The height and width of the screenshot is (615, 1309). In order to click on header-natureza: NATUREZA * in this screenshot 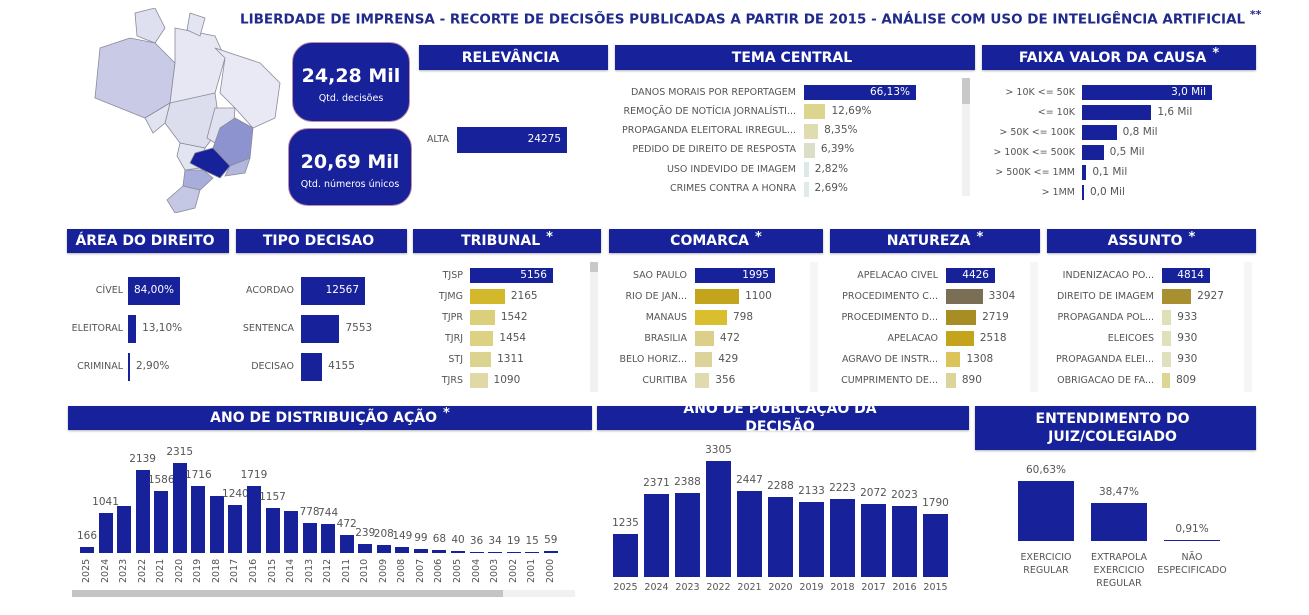, I will do `click(935, 241)`.